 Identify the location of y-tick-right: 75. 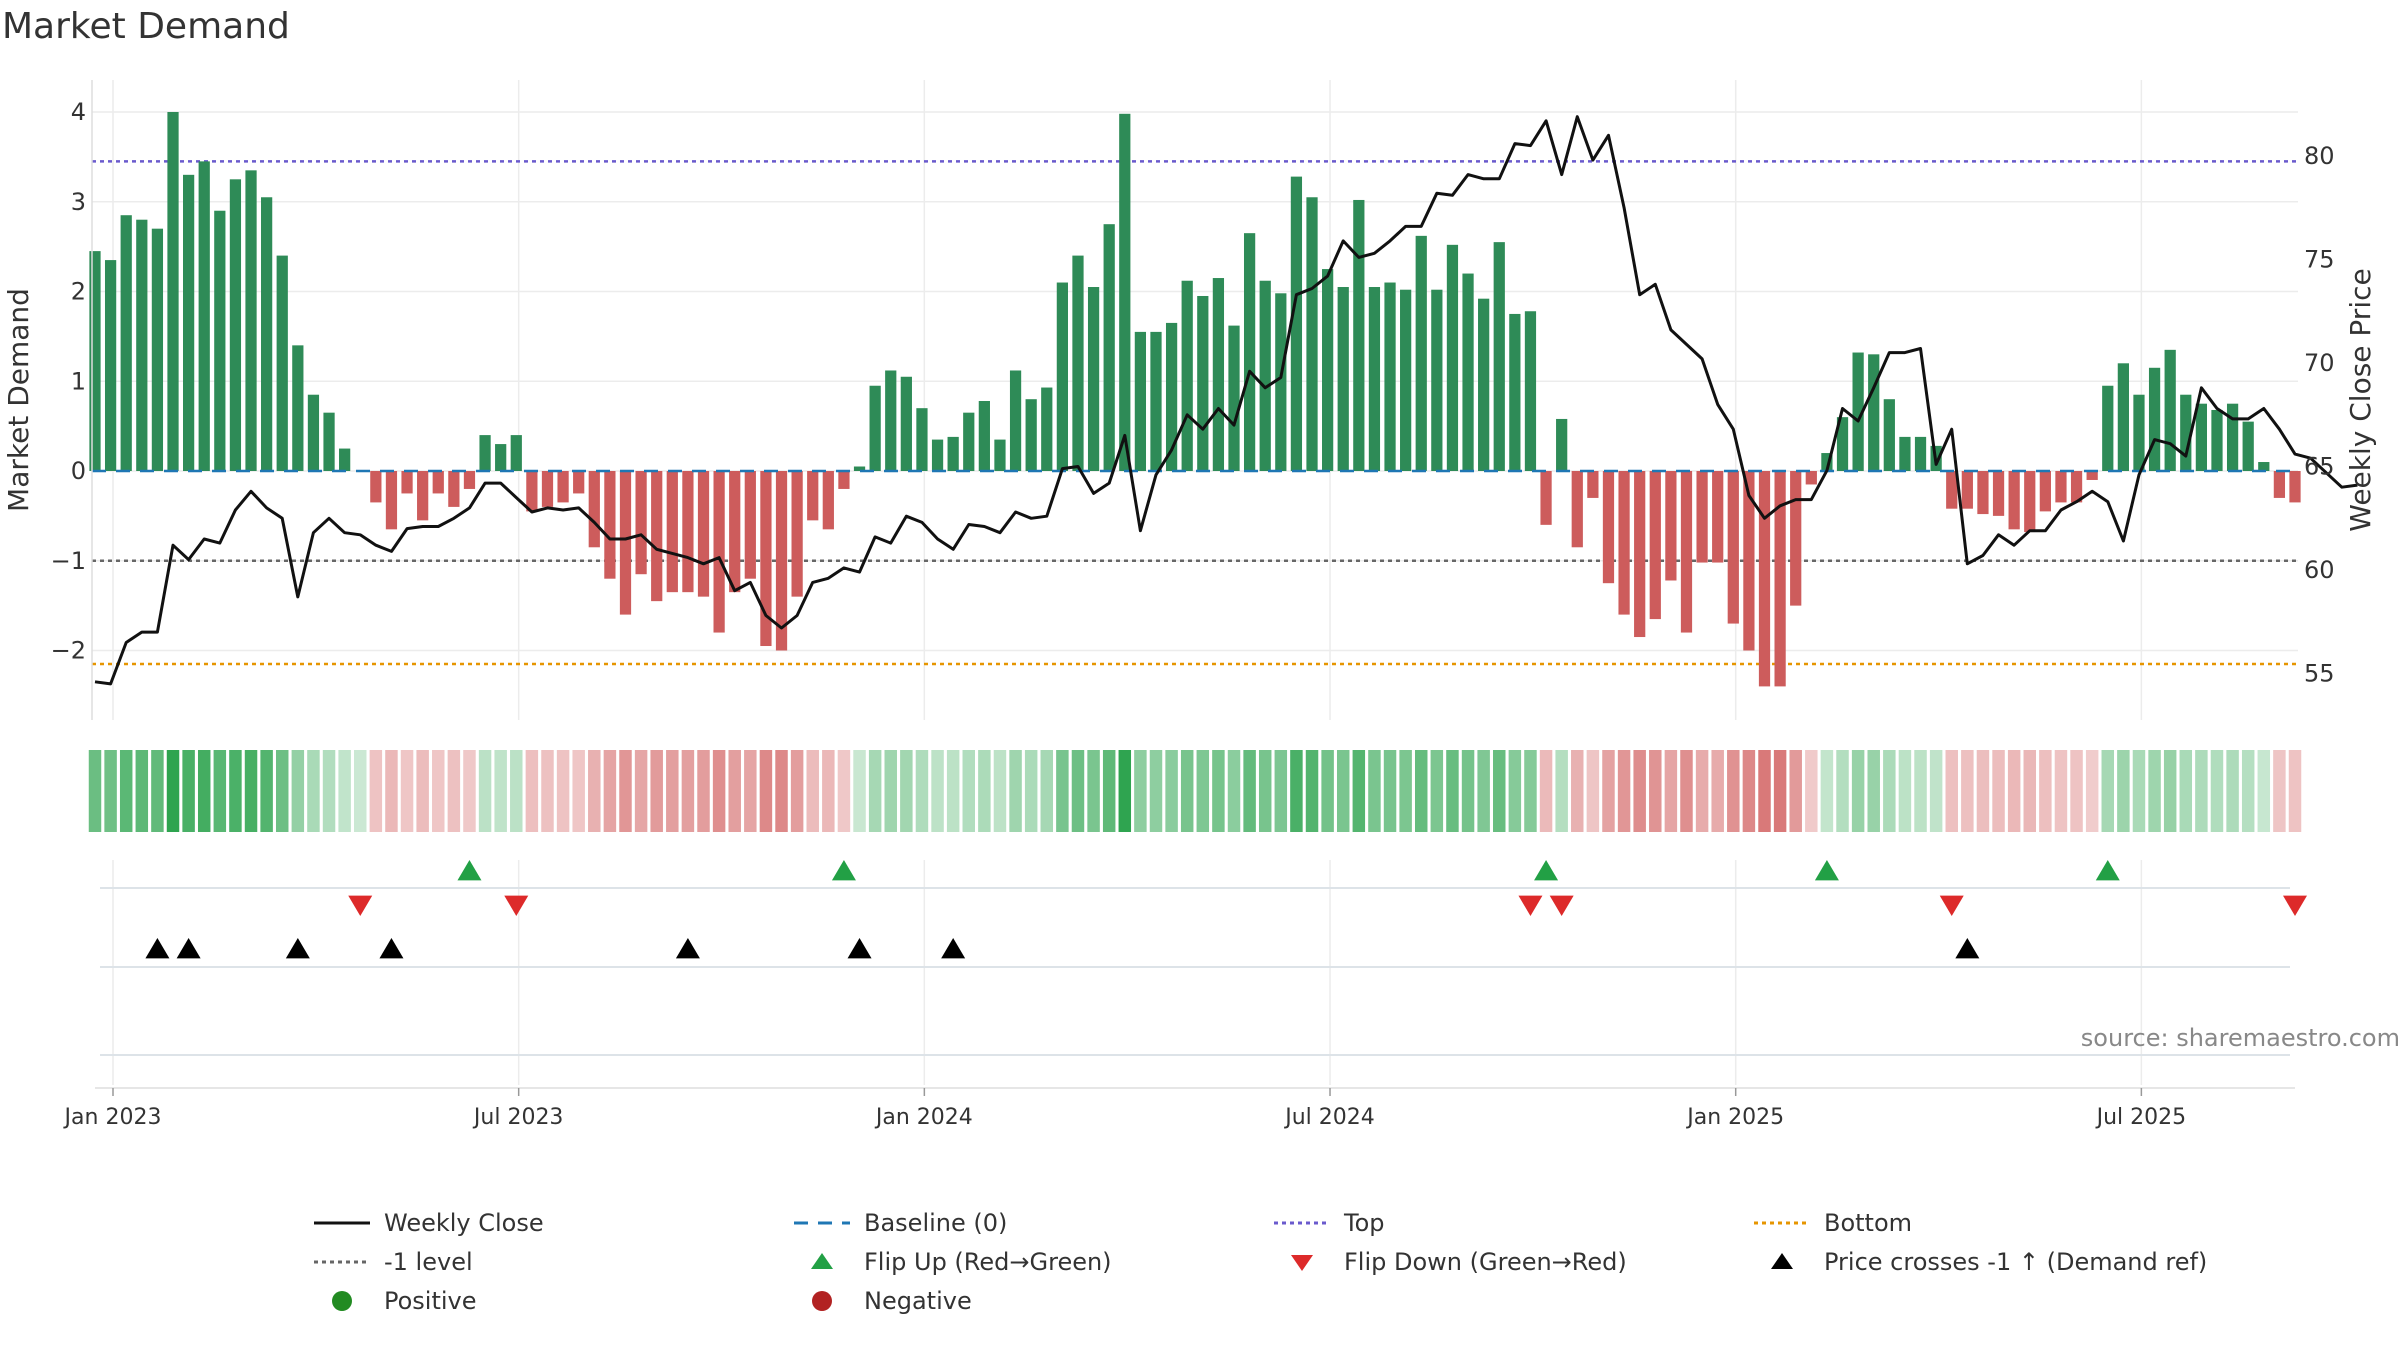
(2319, 260).